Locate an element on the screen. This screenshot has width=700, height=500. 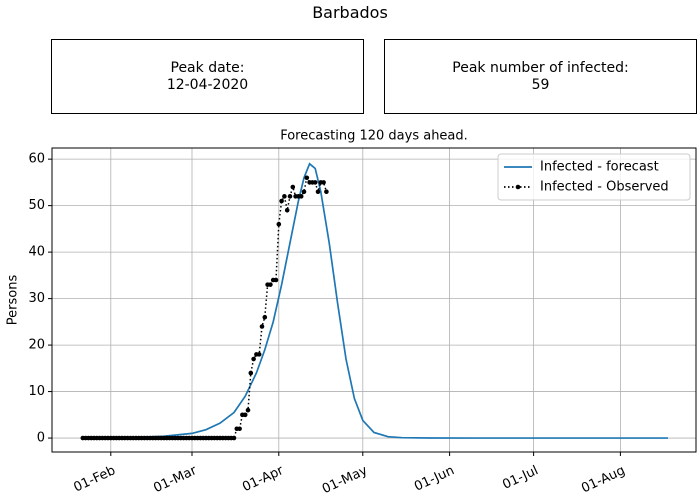
card-label: Peak number of infected: is located at coordinates (540, 67).